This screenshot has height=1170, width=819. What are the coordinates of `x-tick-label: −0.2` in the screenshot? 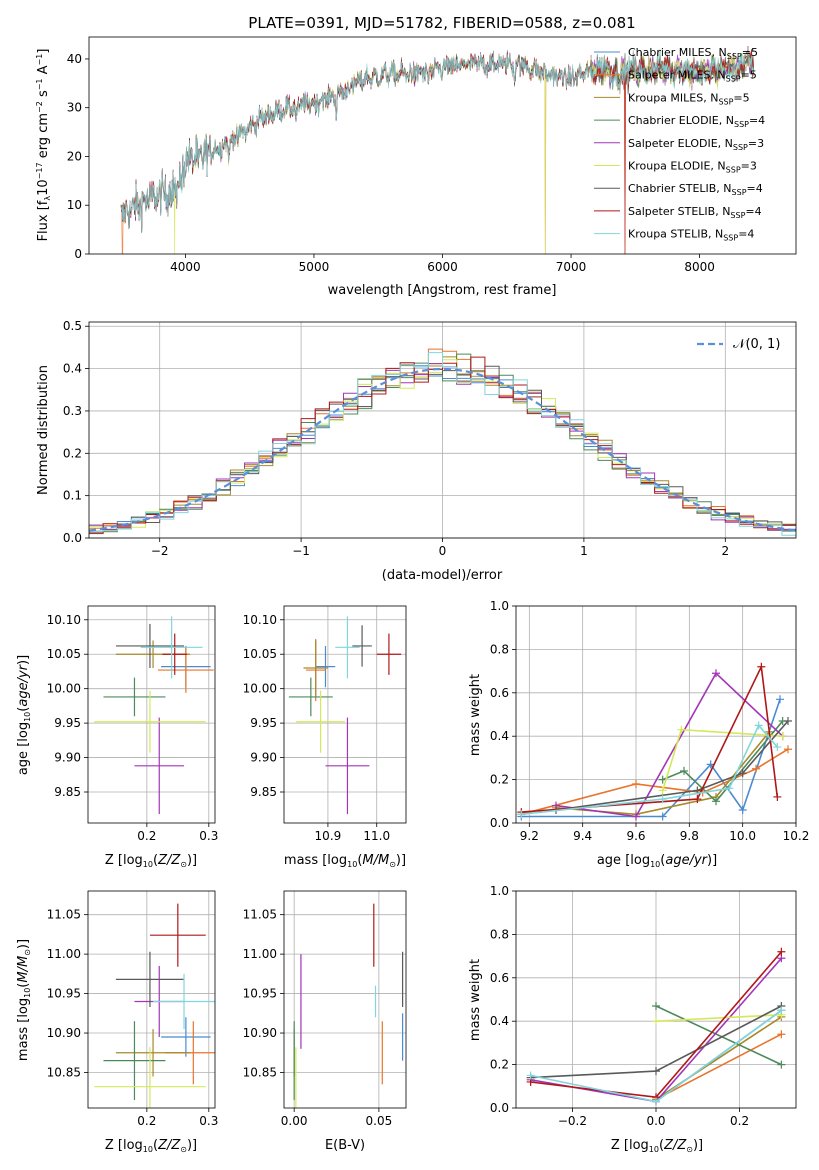 It's located at (572, 1121).